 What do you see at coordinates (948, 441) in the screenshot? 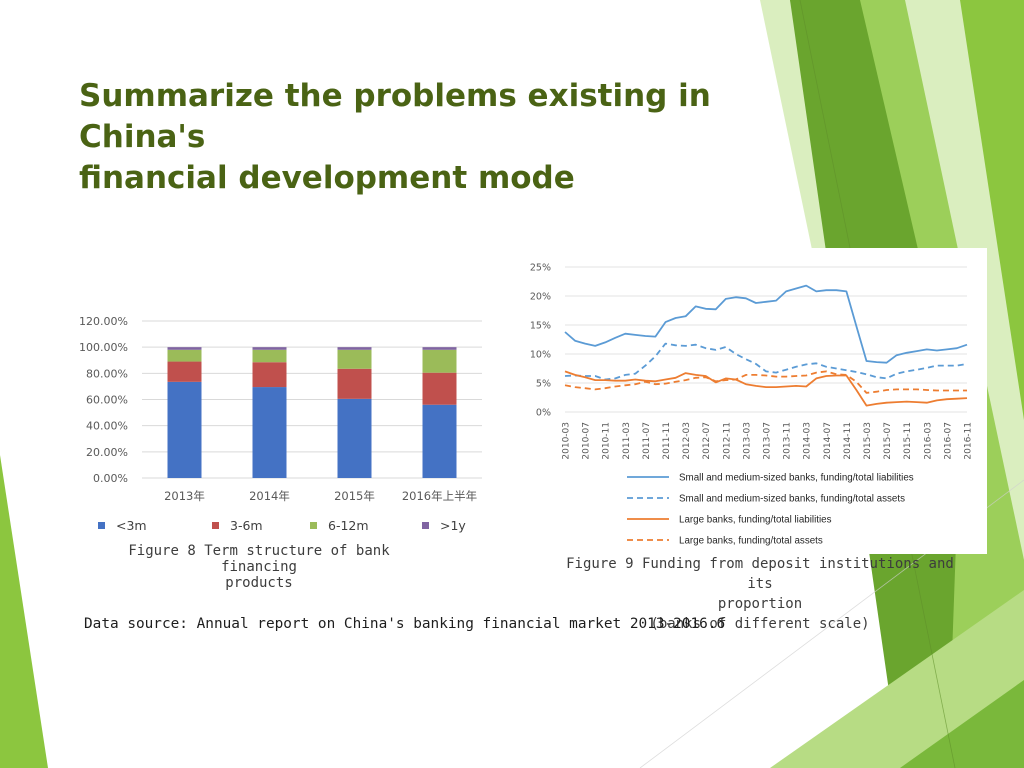
I see `x-tick-label: 2016-07` at bounding box center [948, 441].